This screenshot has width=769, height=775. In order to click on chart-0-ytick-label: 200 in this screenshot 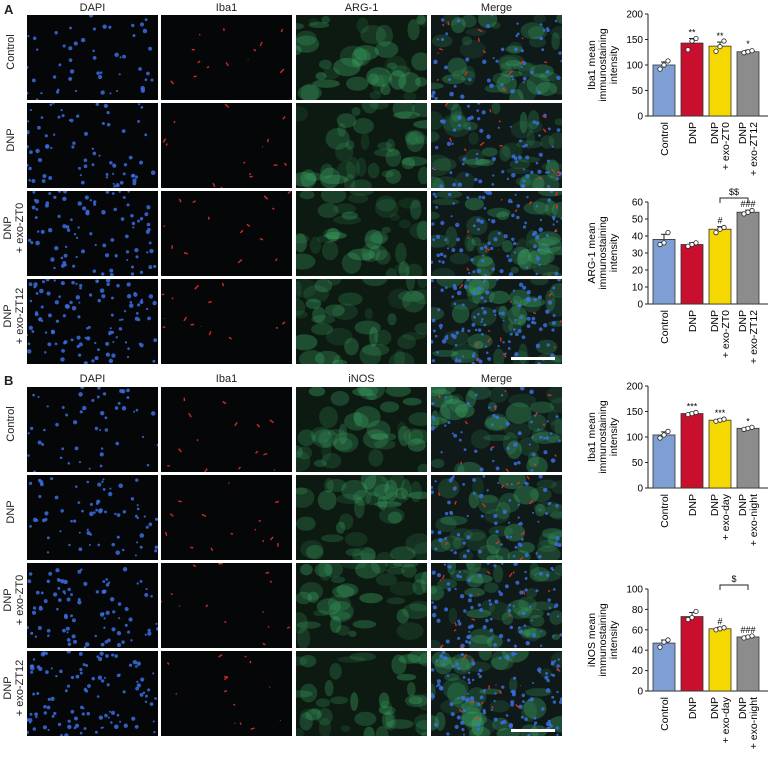, I will do `click(634, 15)`.